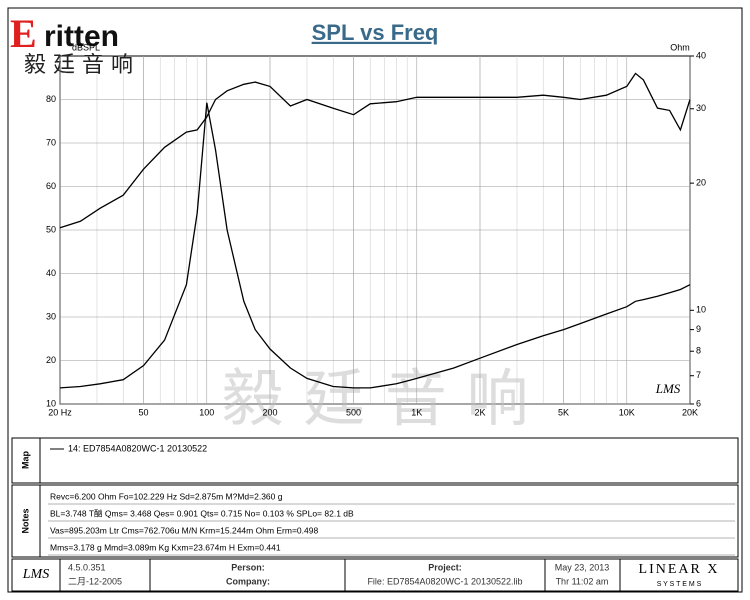 This screenshot has width=750, height=600. Describe the element at coordinates (698, 403) in the screenshot. I see `y2-tick-label: 6` at that location.